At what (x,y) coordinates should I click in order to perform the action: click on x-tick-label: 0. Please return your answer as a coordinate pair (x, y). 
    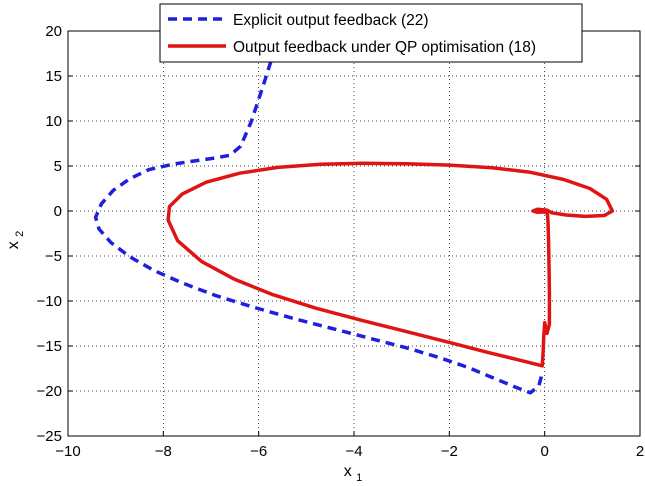
    Looking at the image, I should click on (544, 451).